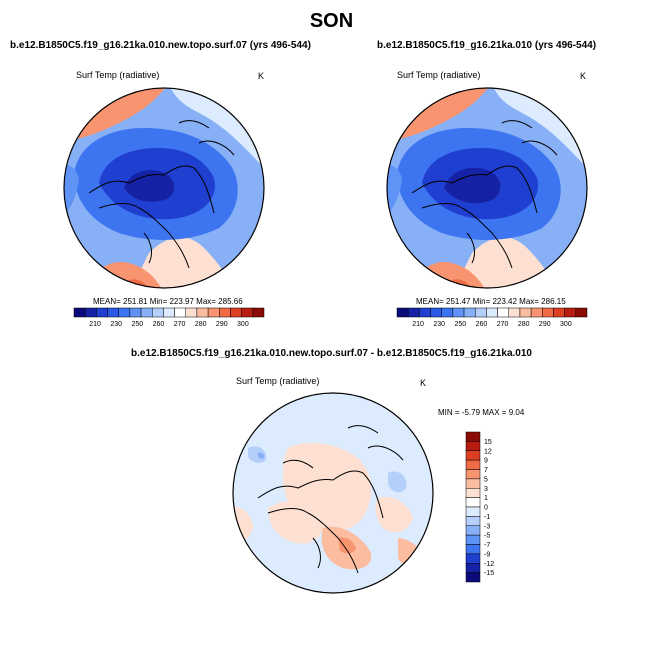  Describe the element at coordinates (261, 76) in the screenshot. I see `panel-1-units-label: K` at that location.